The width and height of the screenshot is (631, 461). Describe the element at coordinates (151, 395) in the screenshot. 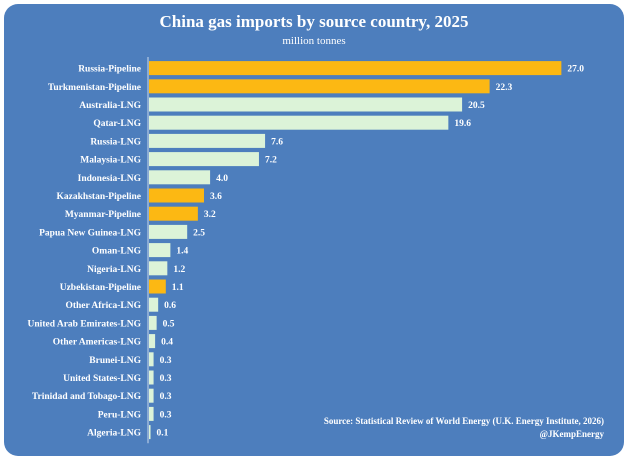

I see `bar-trinidad-and-tobago-lng` at that location.